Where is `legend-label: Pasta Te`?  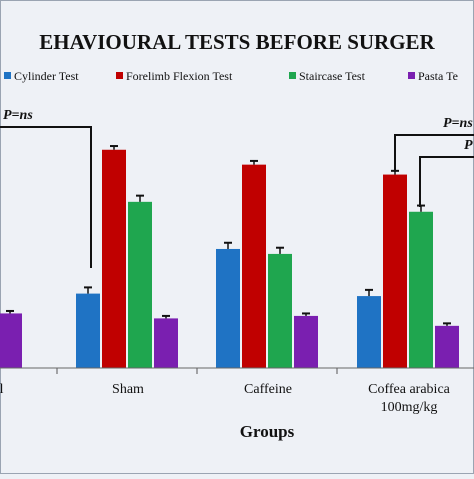
legend-label: Pasta Te is located at coordinates (438, 76).